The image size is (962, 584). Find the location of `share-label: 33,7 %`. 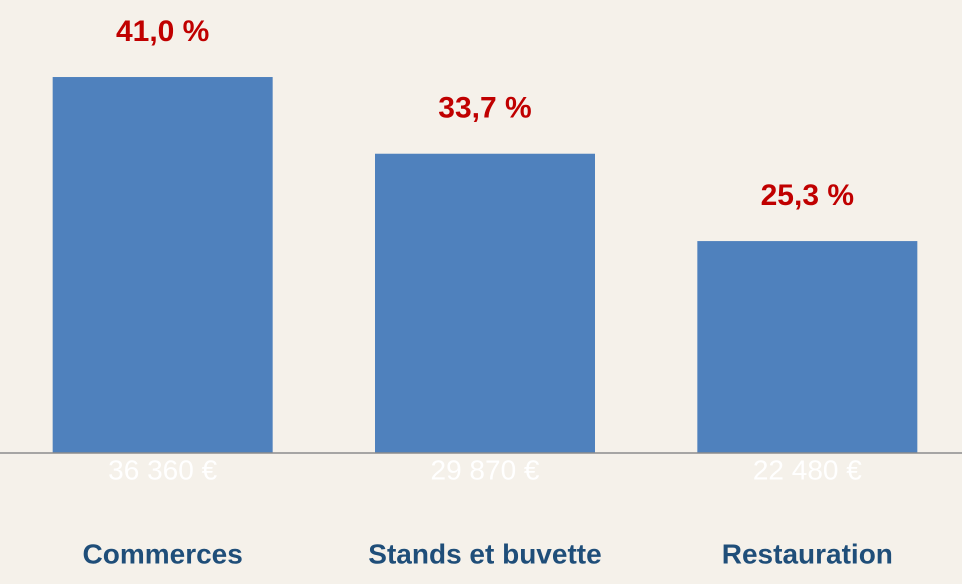

share-label: 33,7 % is located at coordinates (484, 108).